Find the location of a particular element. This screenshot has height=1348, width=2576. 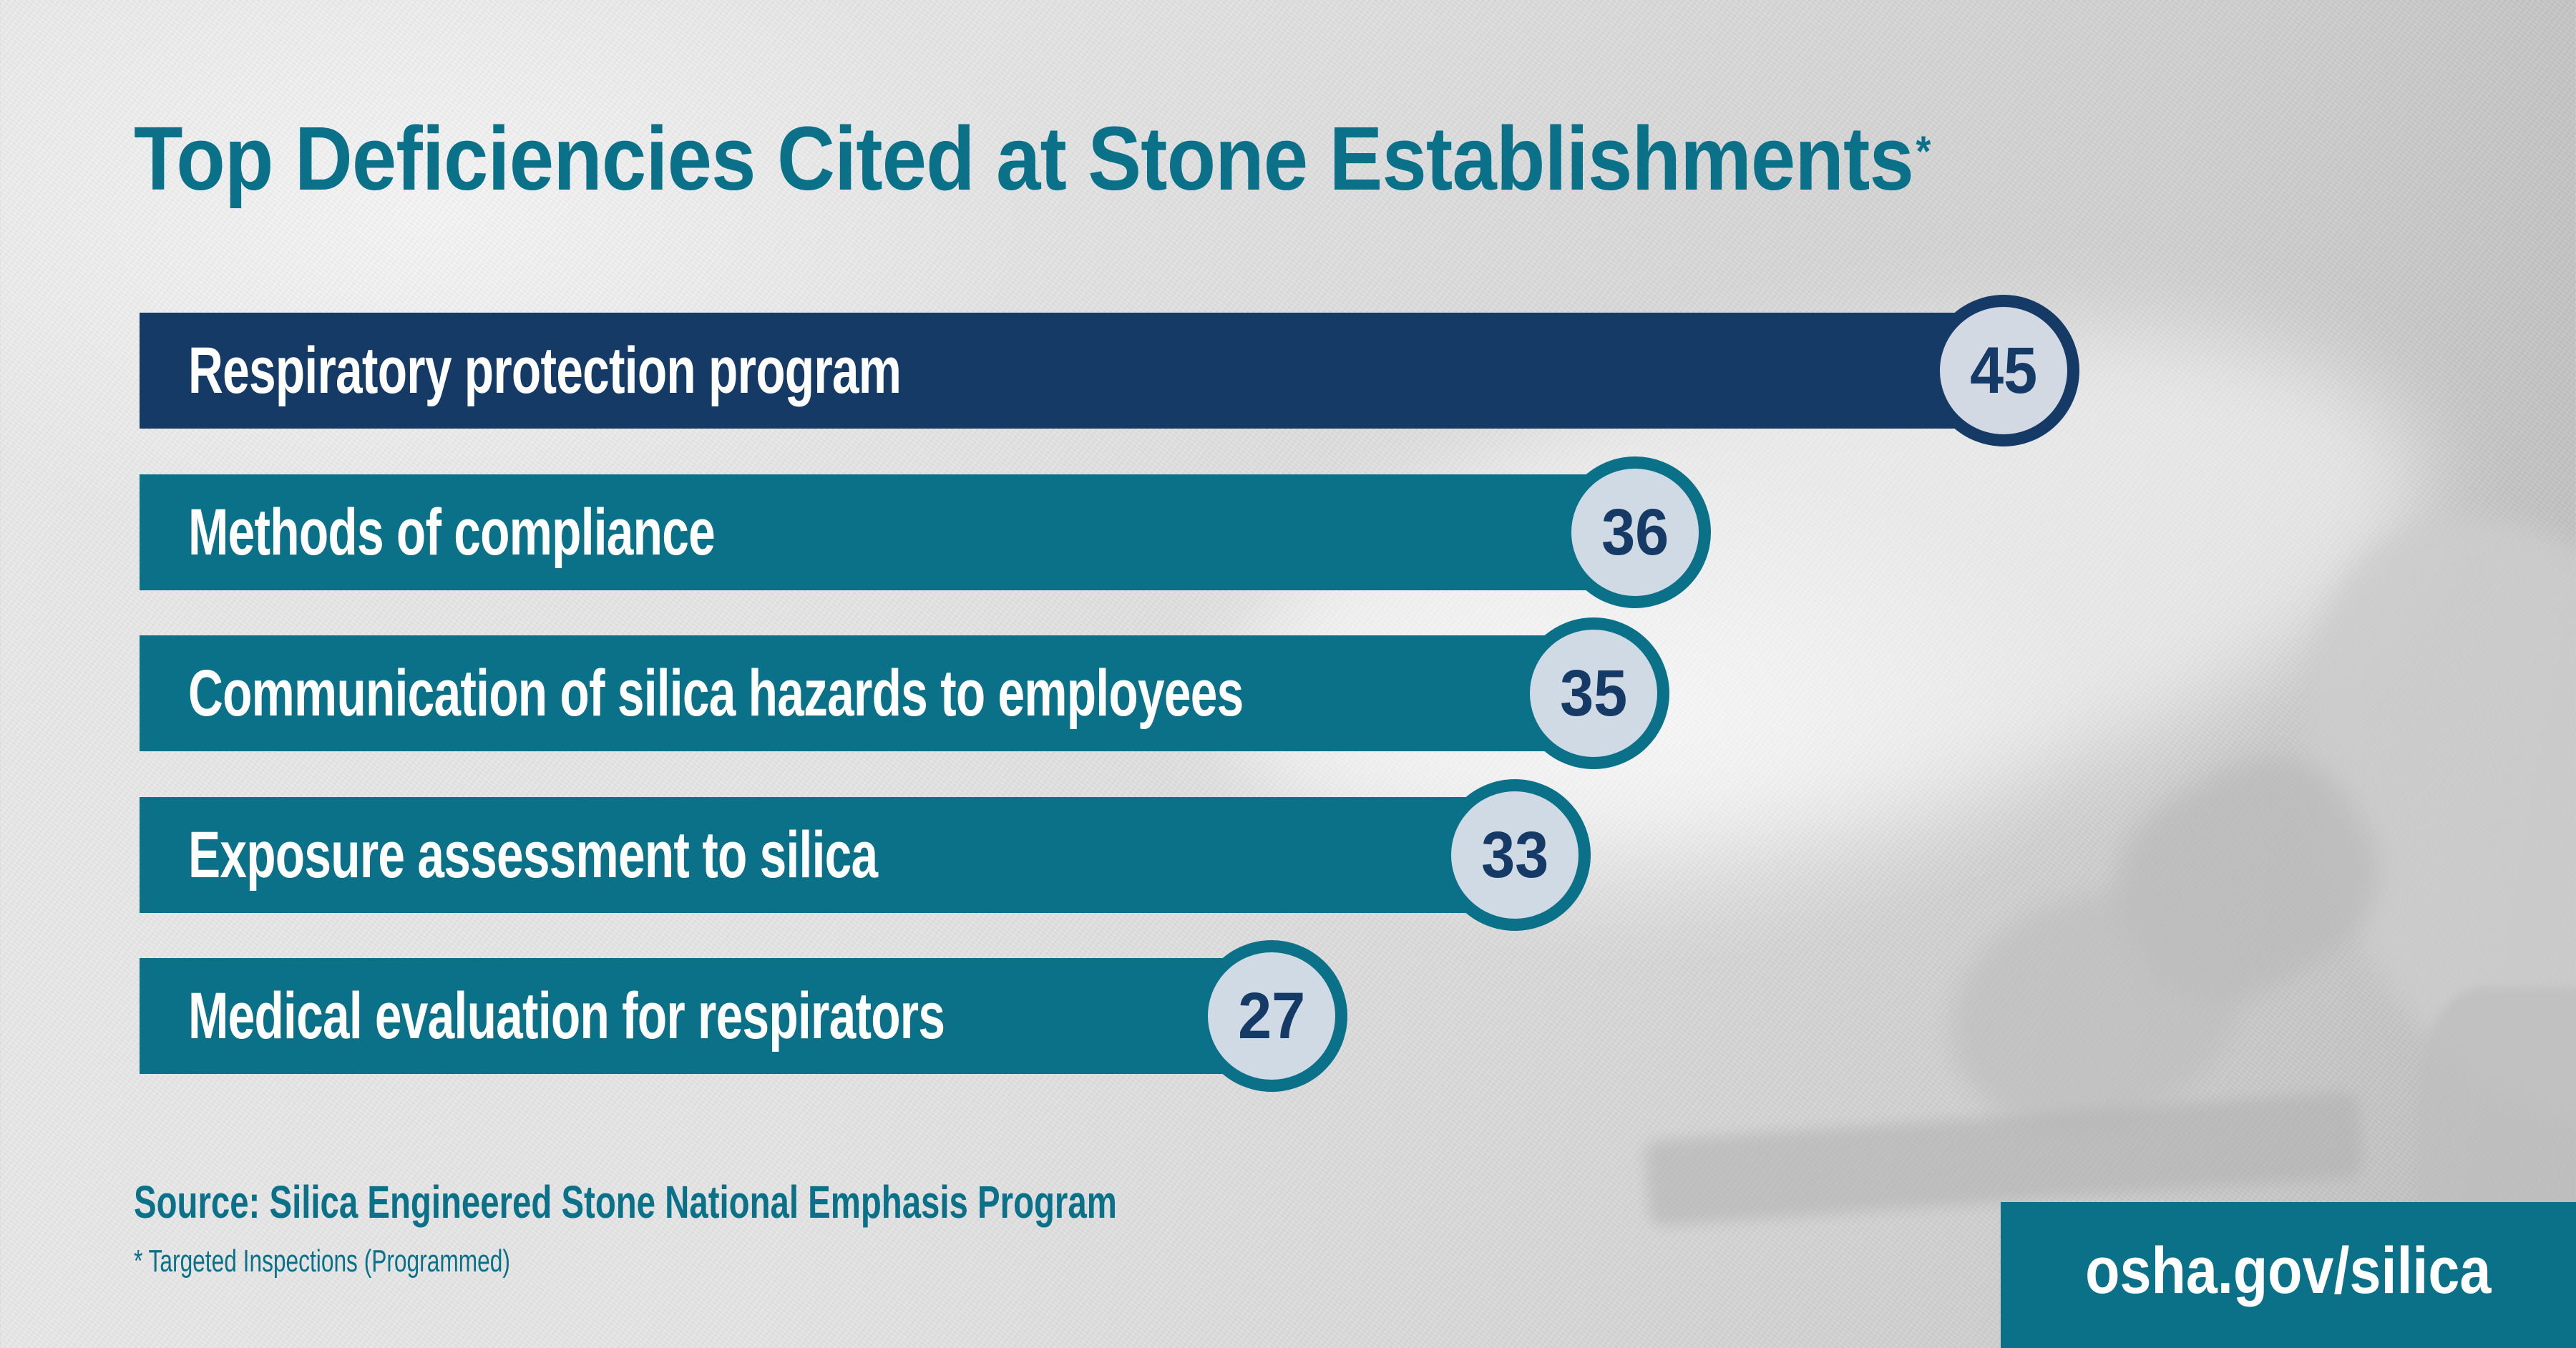

background-sleeve-cuff is located at coordinates (2247, 880).